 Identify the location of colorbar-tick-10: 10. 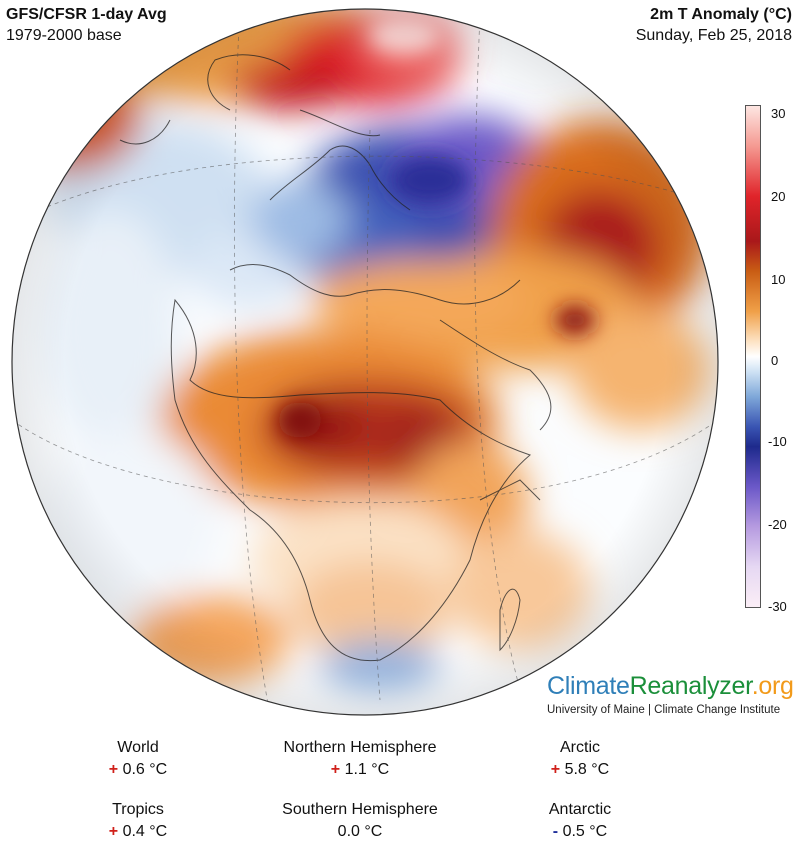
(778, 279).